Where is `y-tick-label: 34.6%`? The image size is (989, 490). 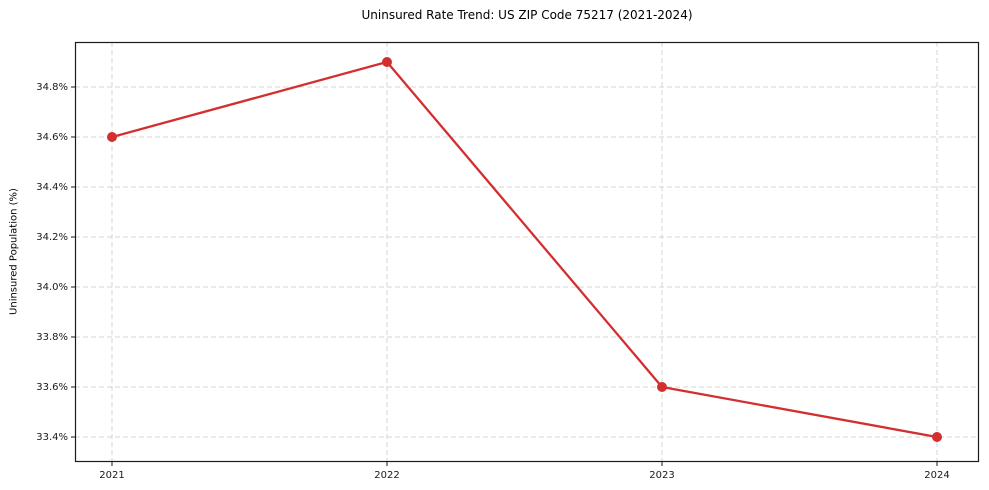
y-tick-label: 34.6% is located at coordinates (52, 137).